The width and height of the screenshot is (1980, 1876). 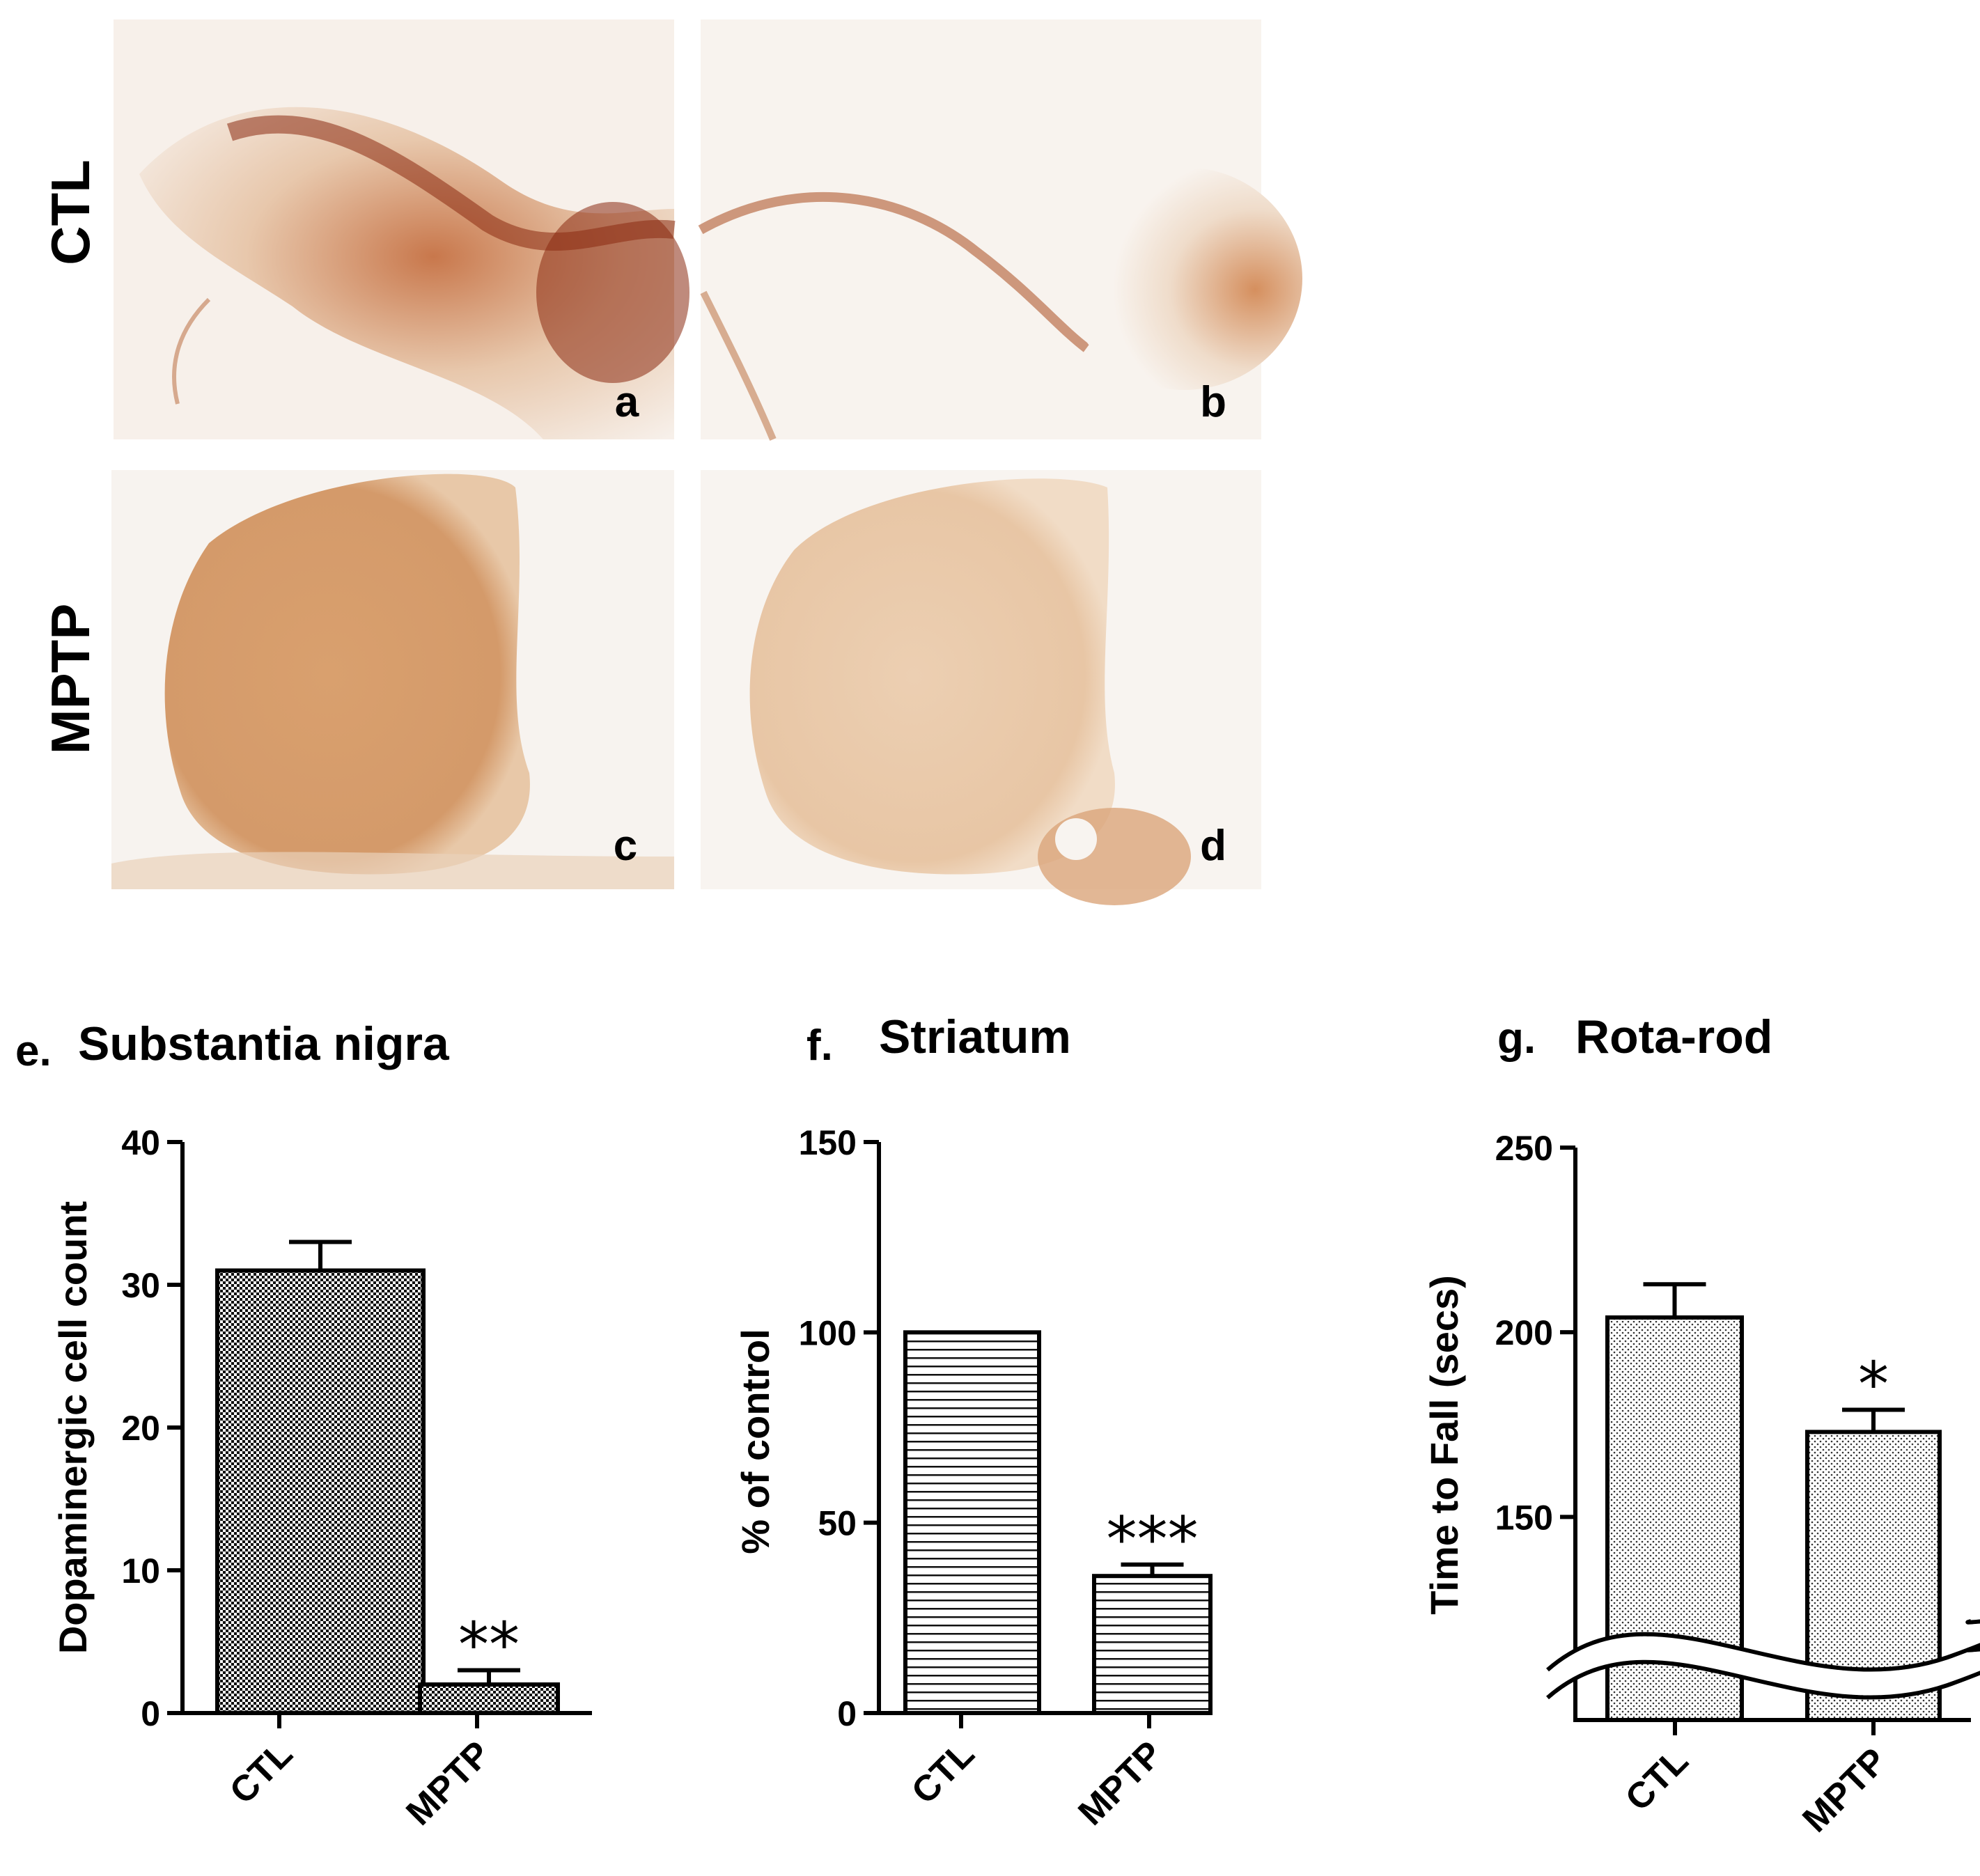 I want to click on y-tick-label: 20, so click(x=140, y=1429).